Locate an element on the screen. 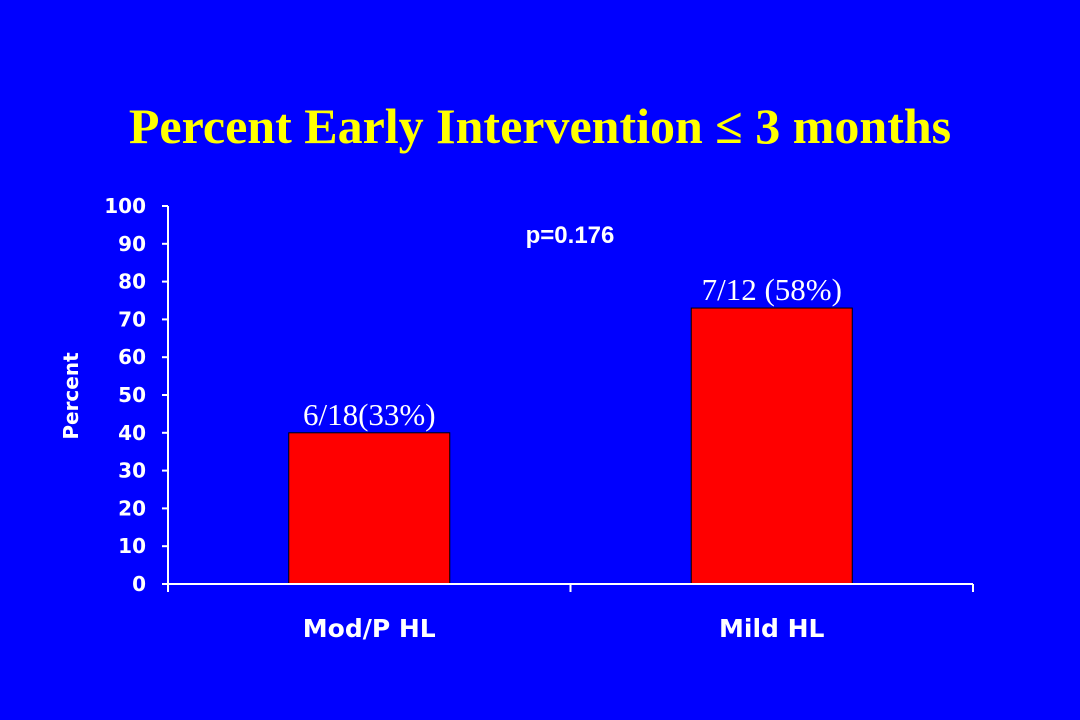 The height and width of the screenshot is (720, 1080). slide-title: Percent Early Intervention ≤ 3 months is located at coordinates (540, 126).